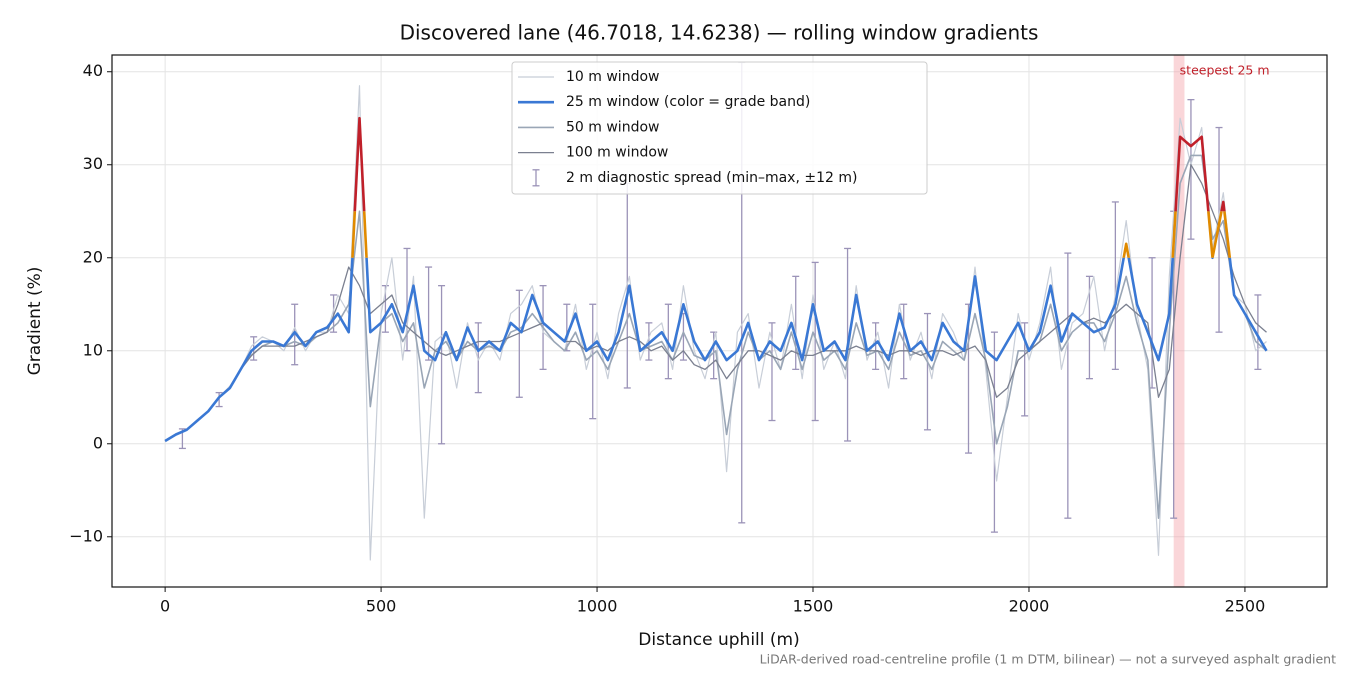  What do you see at coordinates (813, 606) in the screenshot?
I see `x-tick-label: 1500` at bounding box center [813, 606].